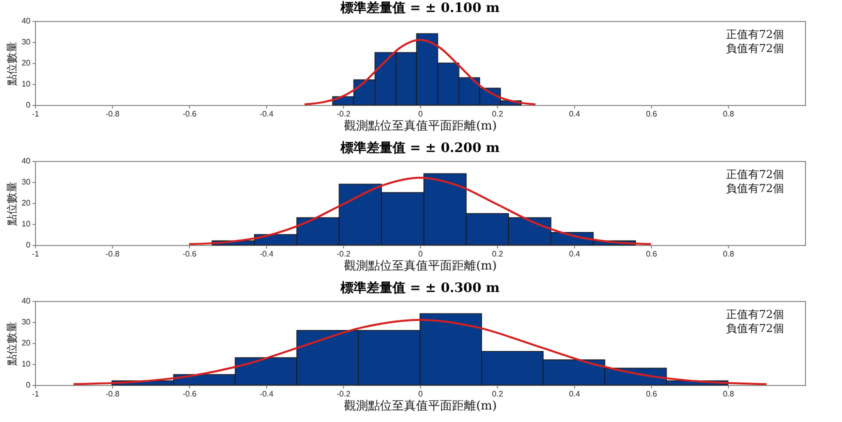  I want to click on chart-title: 標準差量值 = ± 0.100 m, so click(419, 8).